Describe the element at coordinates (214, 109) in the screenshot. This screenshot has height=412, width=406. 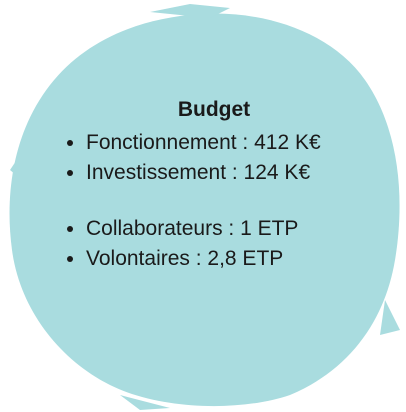
I see `title: Budget` at that location.